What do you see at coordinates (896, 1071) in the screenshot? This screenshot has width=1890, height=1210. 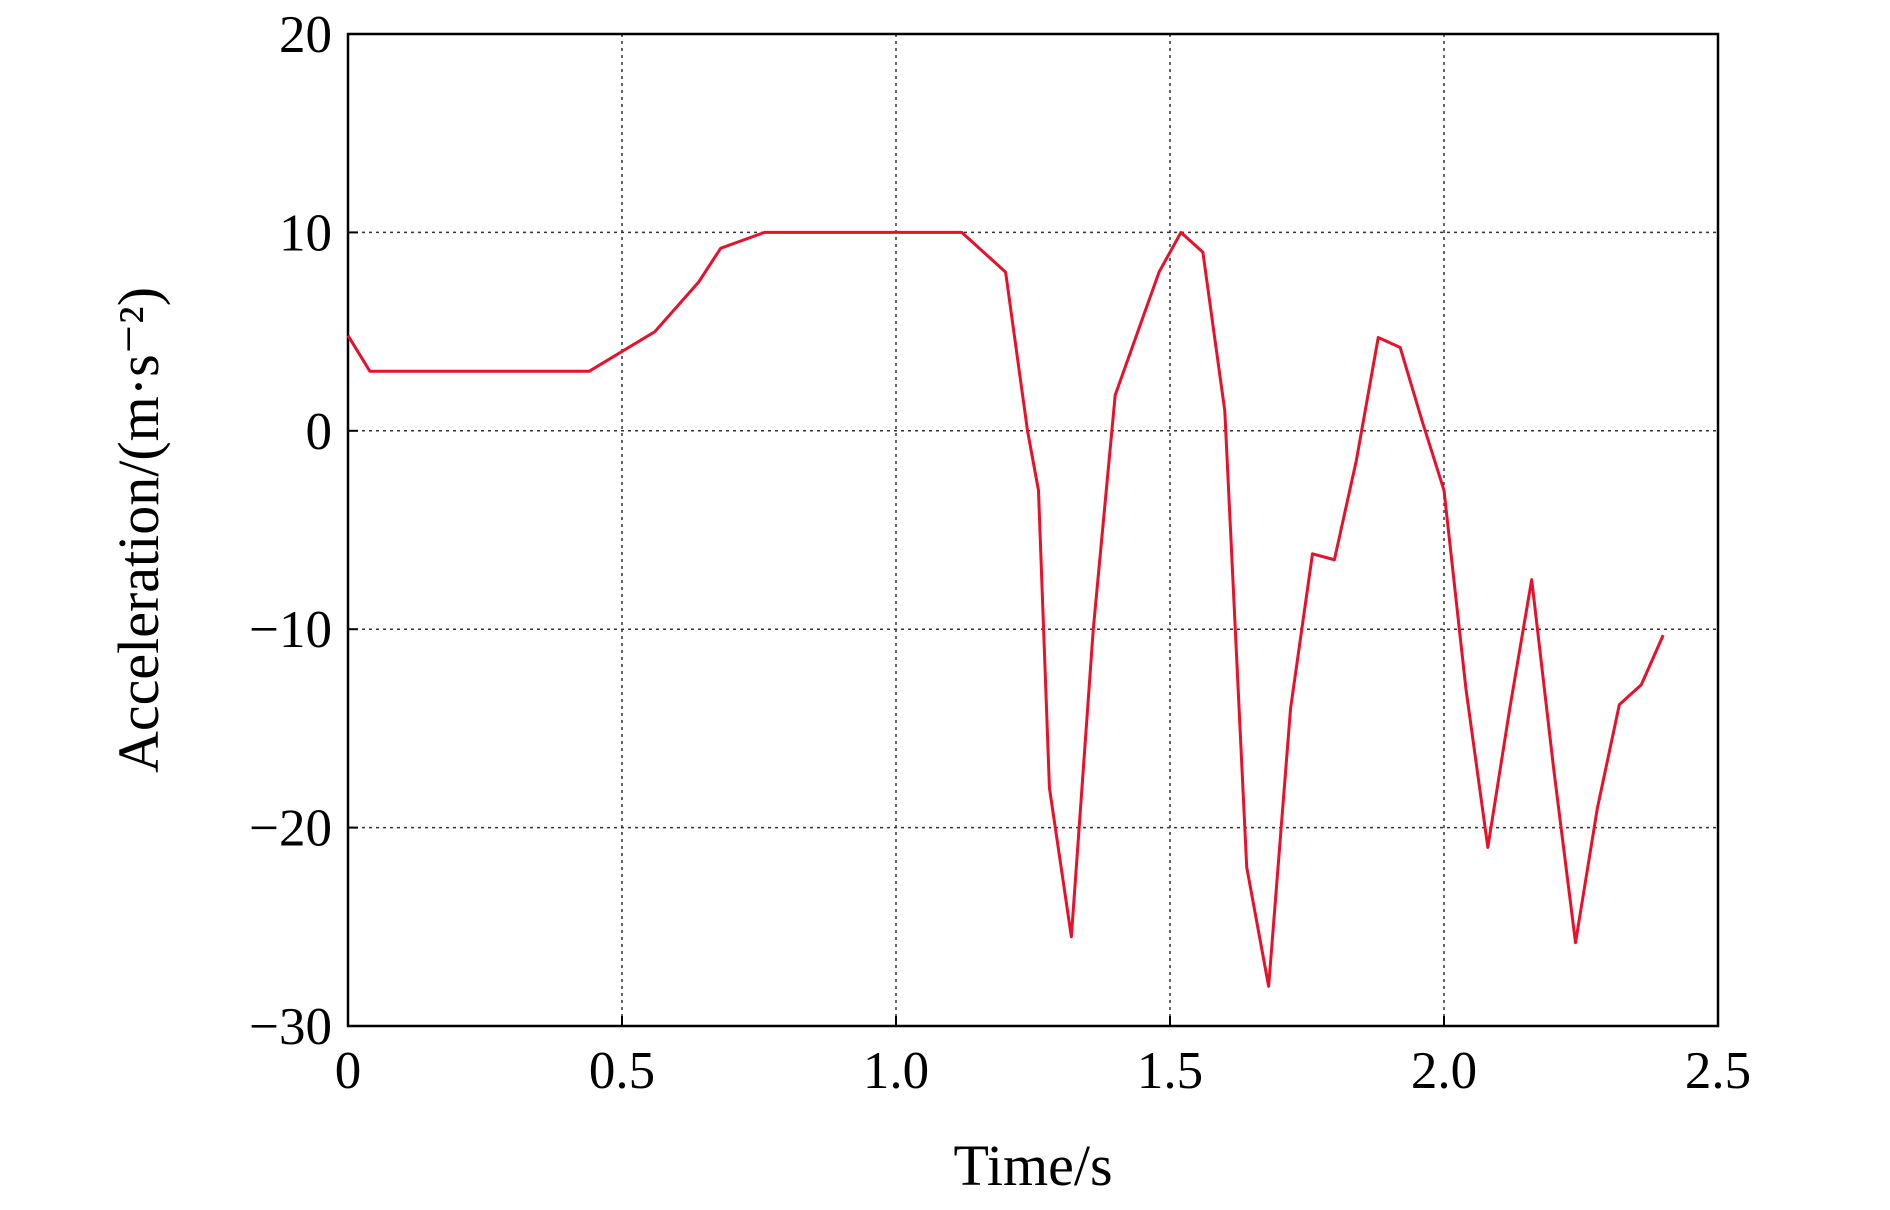 I see `x-tick-label: 1.0` at bounding box center [896, 1071].